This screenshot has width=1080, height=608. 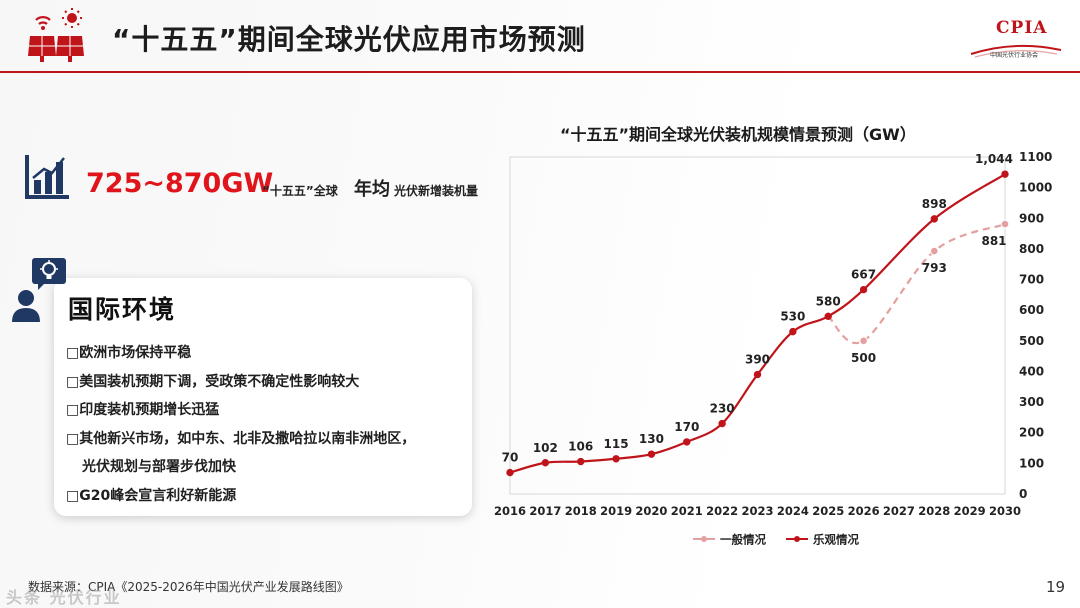 I want to click on y-tick-label: 500, so click(x=1031, y=341).